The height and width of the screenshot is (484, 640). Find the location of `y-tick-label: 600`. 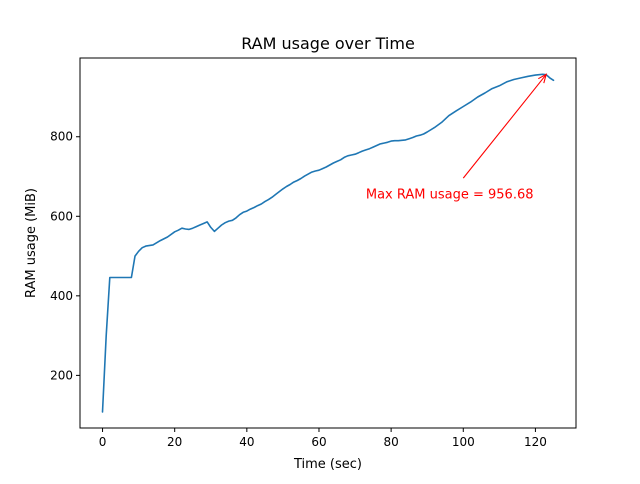

y-tick-label: 600 is located at coordinates (61, 216).